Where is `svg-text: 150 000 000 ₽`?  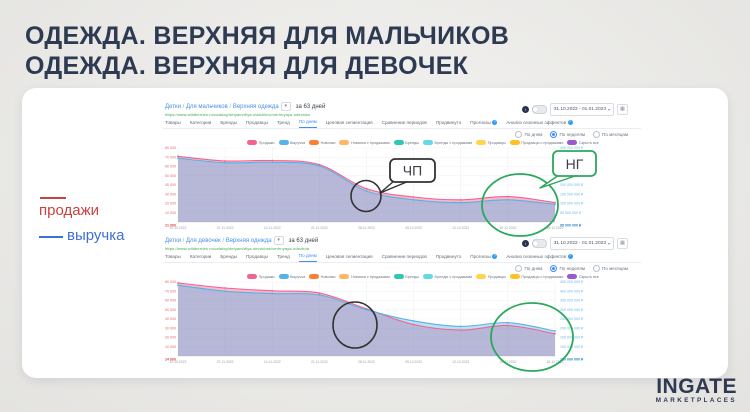
svg-text: 150 000 000 ₽ is located at coordinates (572, 360).